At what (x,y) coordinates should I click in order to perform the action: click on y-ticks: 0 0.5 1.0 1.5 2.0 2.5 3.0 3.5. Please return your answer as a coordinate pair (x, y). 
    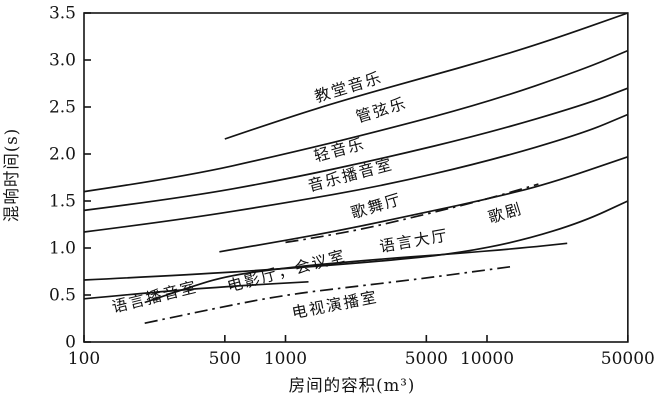
    Looking at the image, I should click on (70, 178).